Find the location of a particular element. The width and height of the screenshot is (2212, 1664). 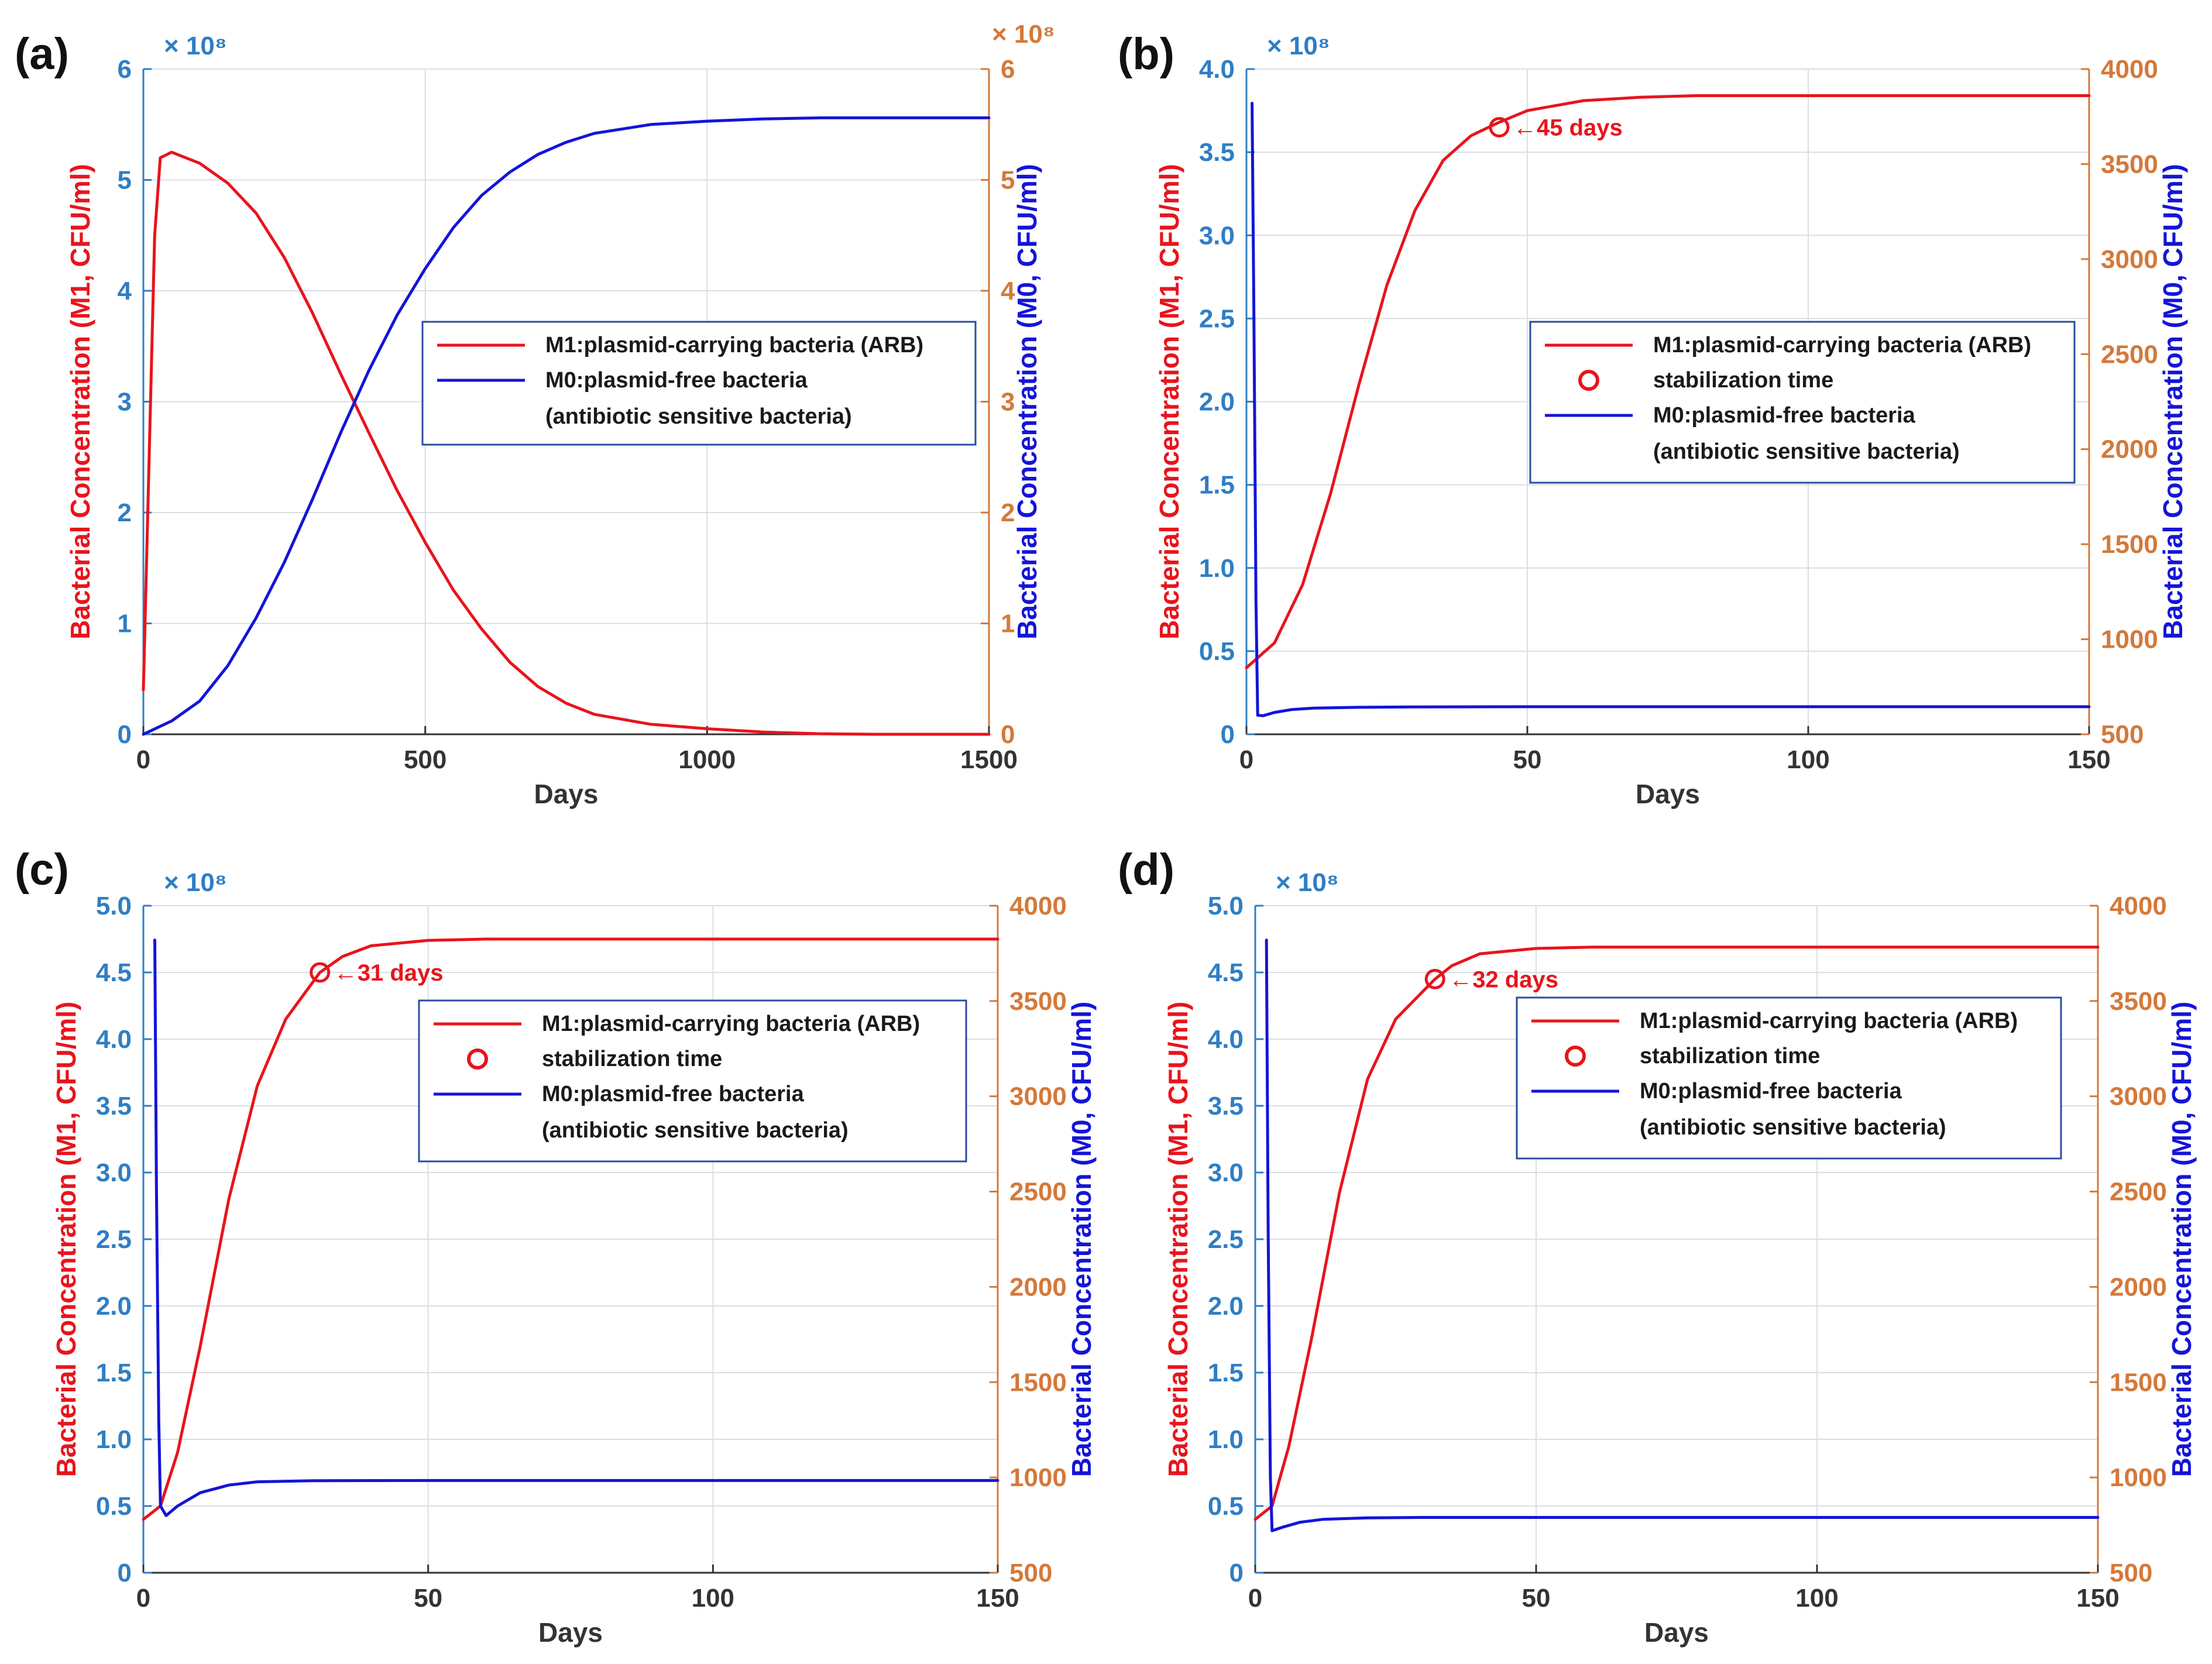

x-tick-label: 50 is located at coordinates (1536, 1598).